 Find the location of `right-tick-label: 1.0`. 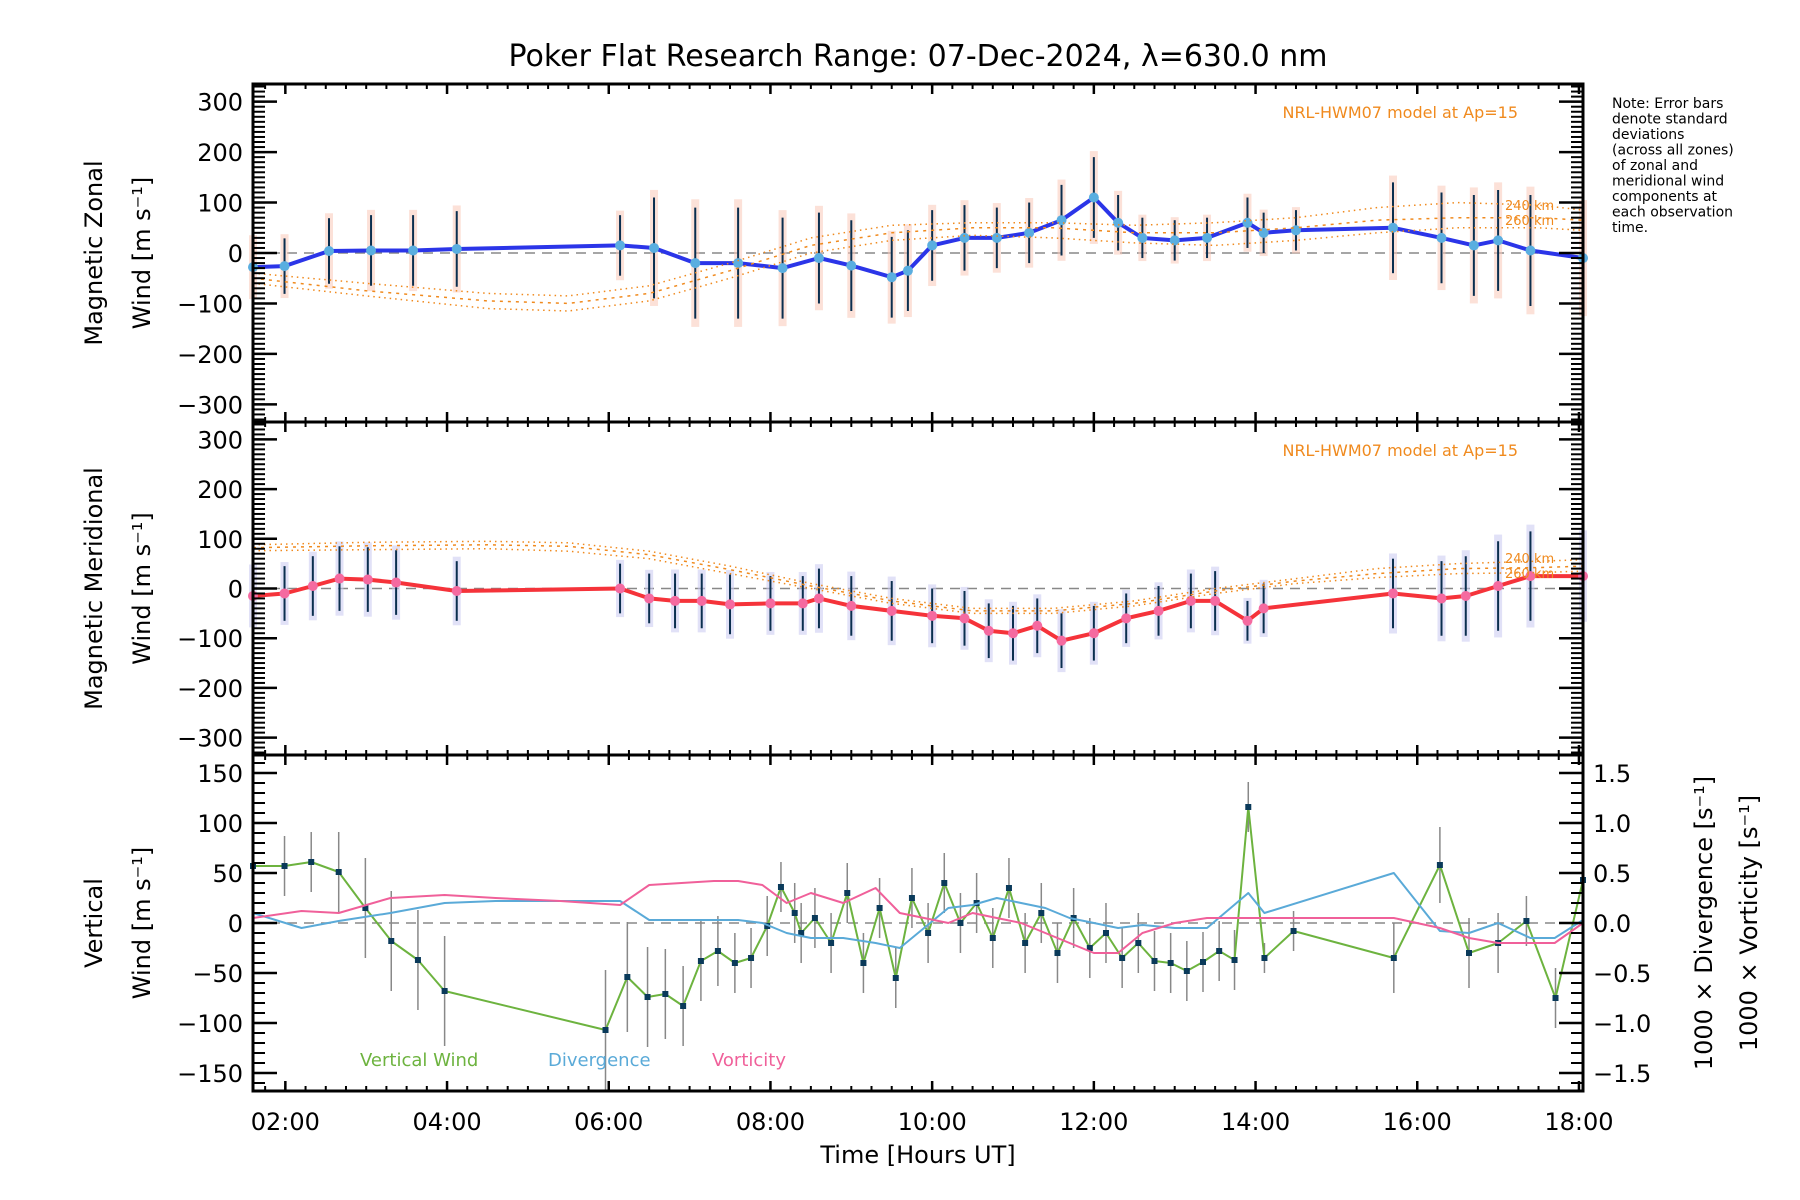

right-tick-label: 1.0 is located at coordinates (1612, 824).